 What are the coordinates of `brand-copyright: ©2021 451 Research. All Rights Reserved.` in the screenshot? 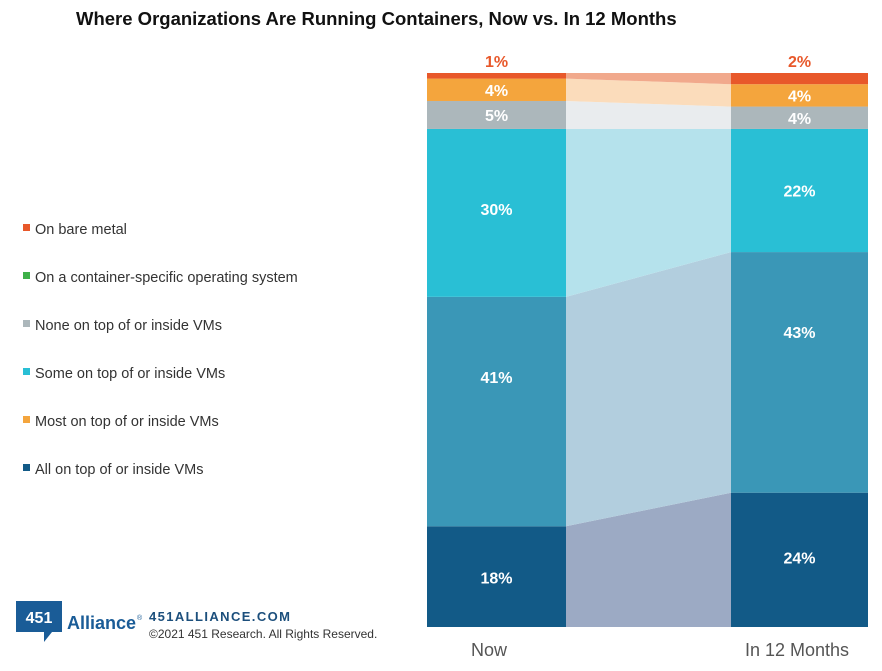 It's located at (263, 634).